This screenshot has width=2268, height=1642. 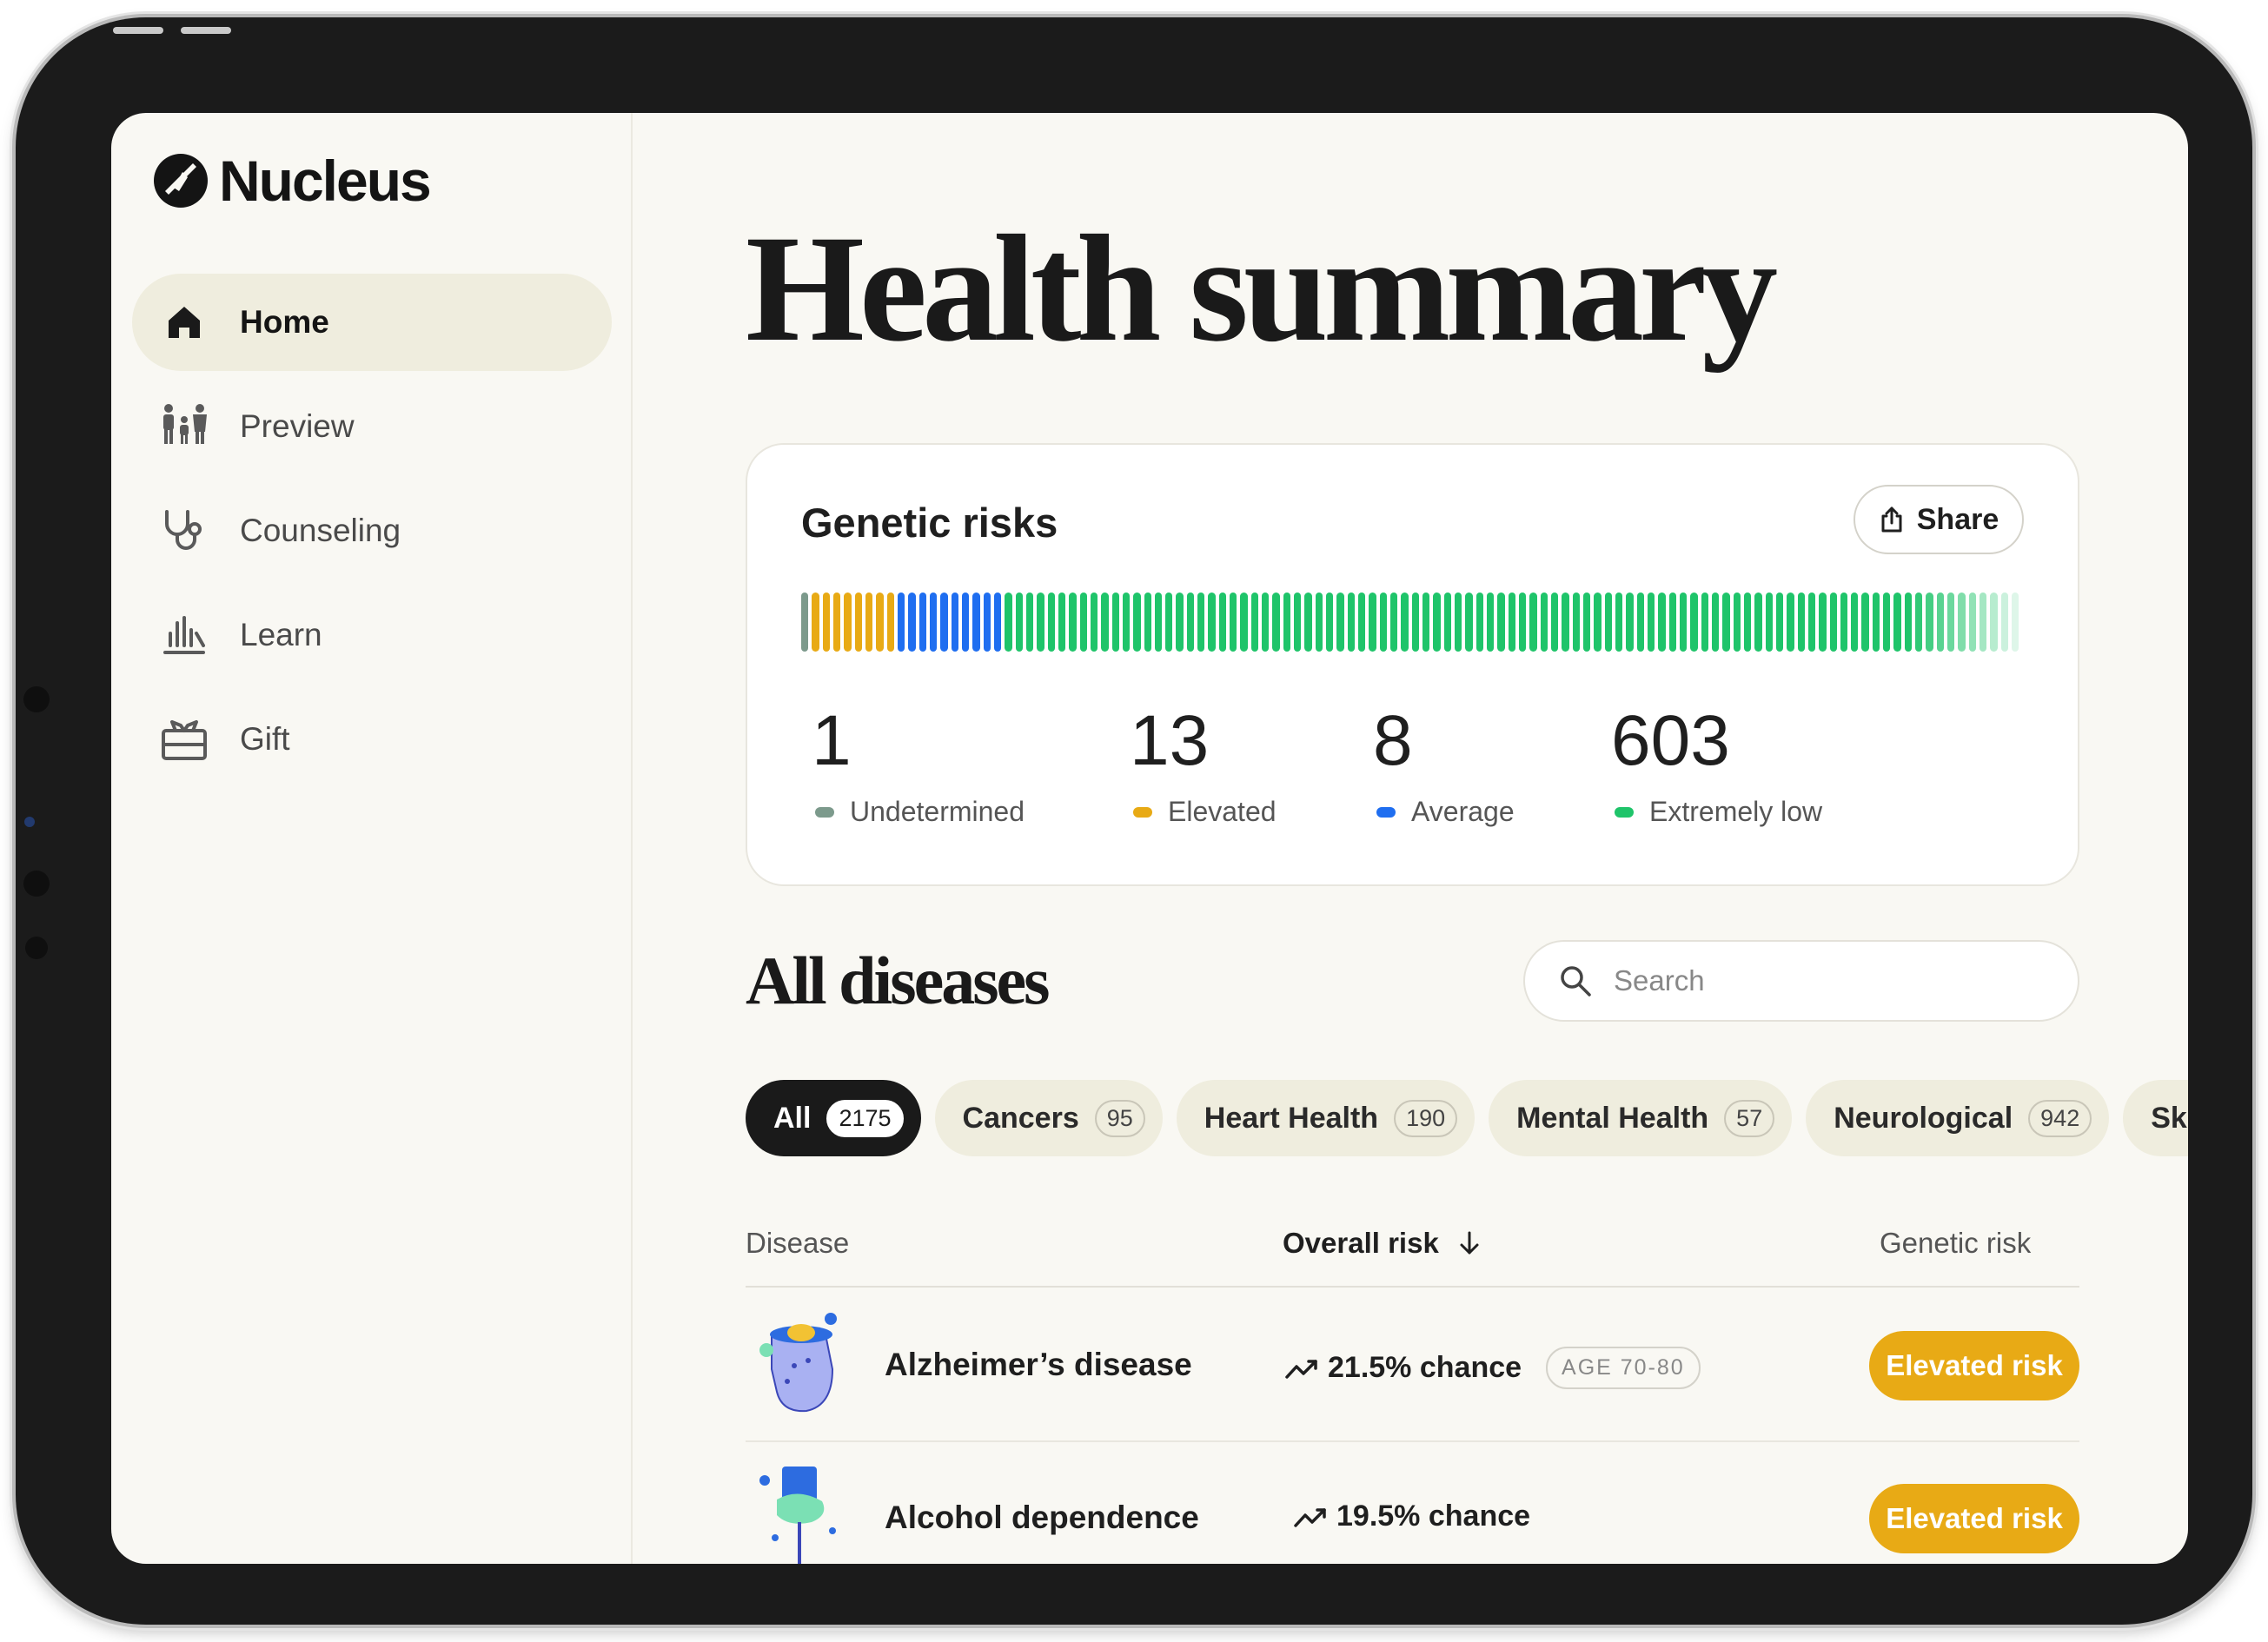 I want to click on sidebar-item-label: Home, so click(x=284, y=322).